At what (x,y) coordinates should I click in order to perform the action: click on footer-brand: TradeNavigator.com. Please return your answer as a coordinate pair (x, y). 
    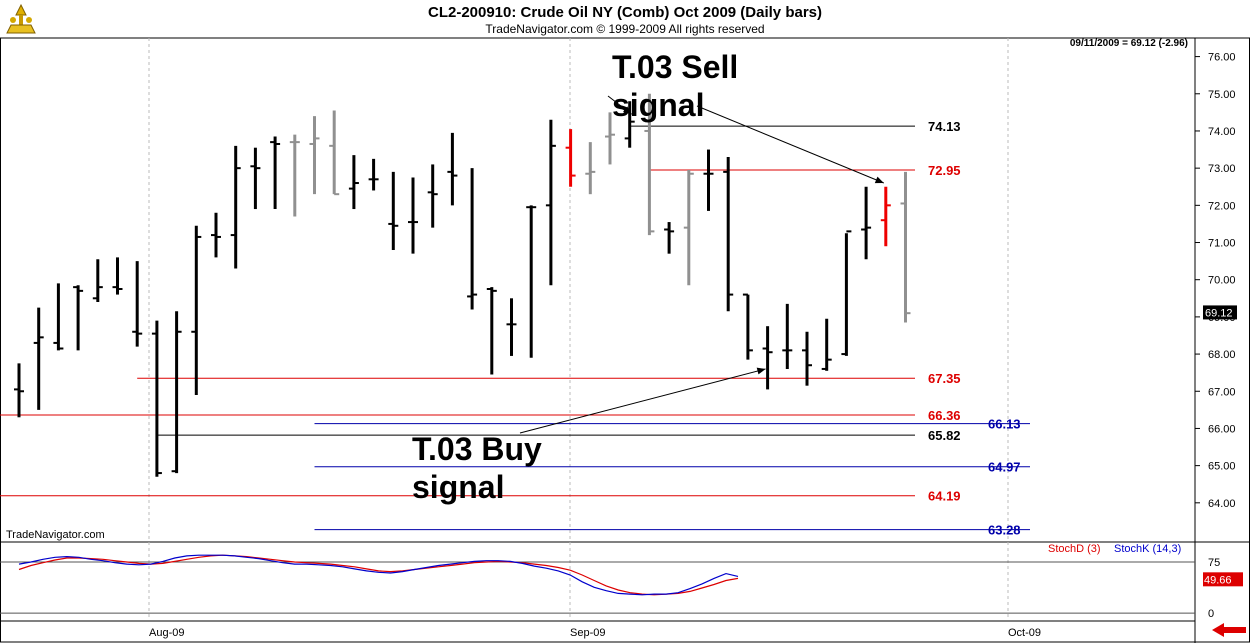
    Looking at the image, I should click on (55, 535).